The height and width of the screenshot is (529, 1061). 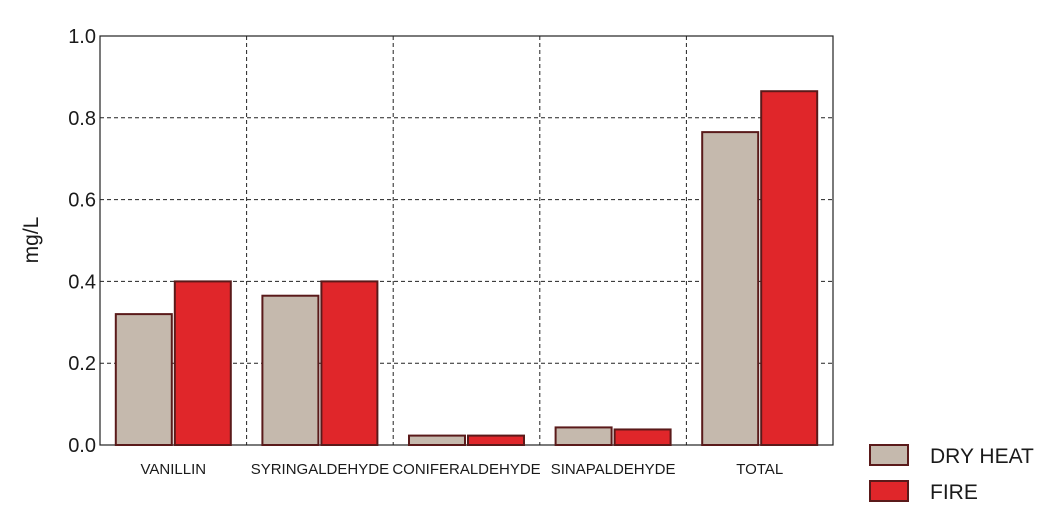 I want to click on x-tick-label: TOTAL, so click(x=759, y=469).